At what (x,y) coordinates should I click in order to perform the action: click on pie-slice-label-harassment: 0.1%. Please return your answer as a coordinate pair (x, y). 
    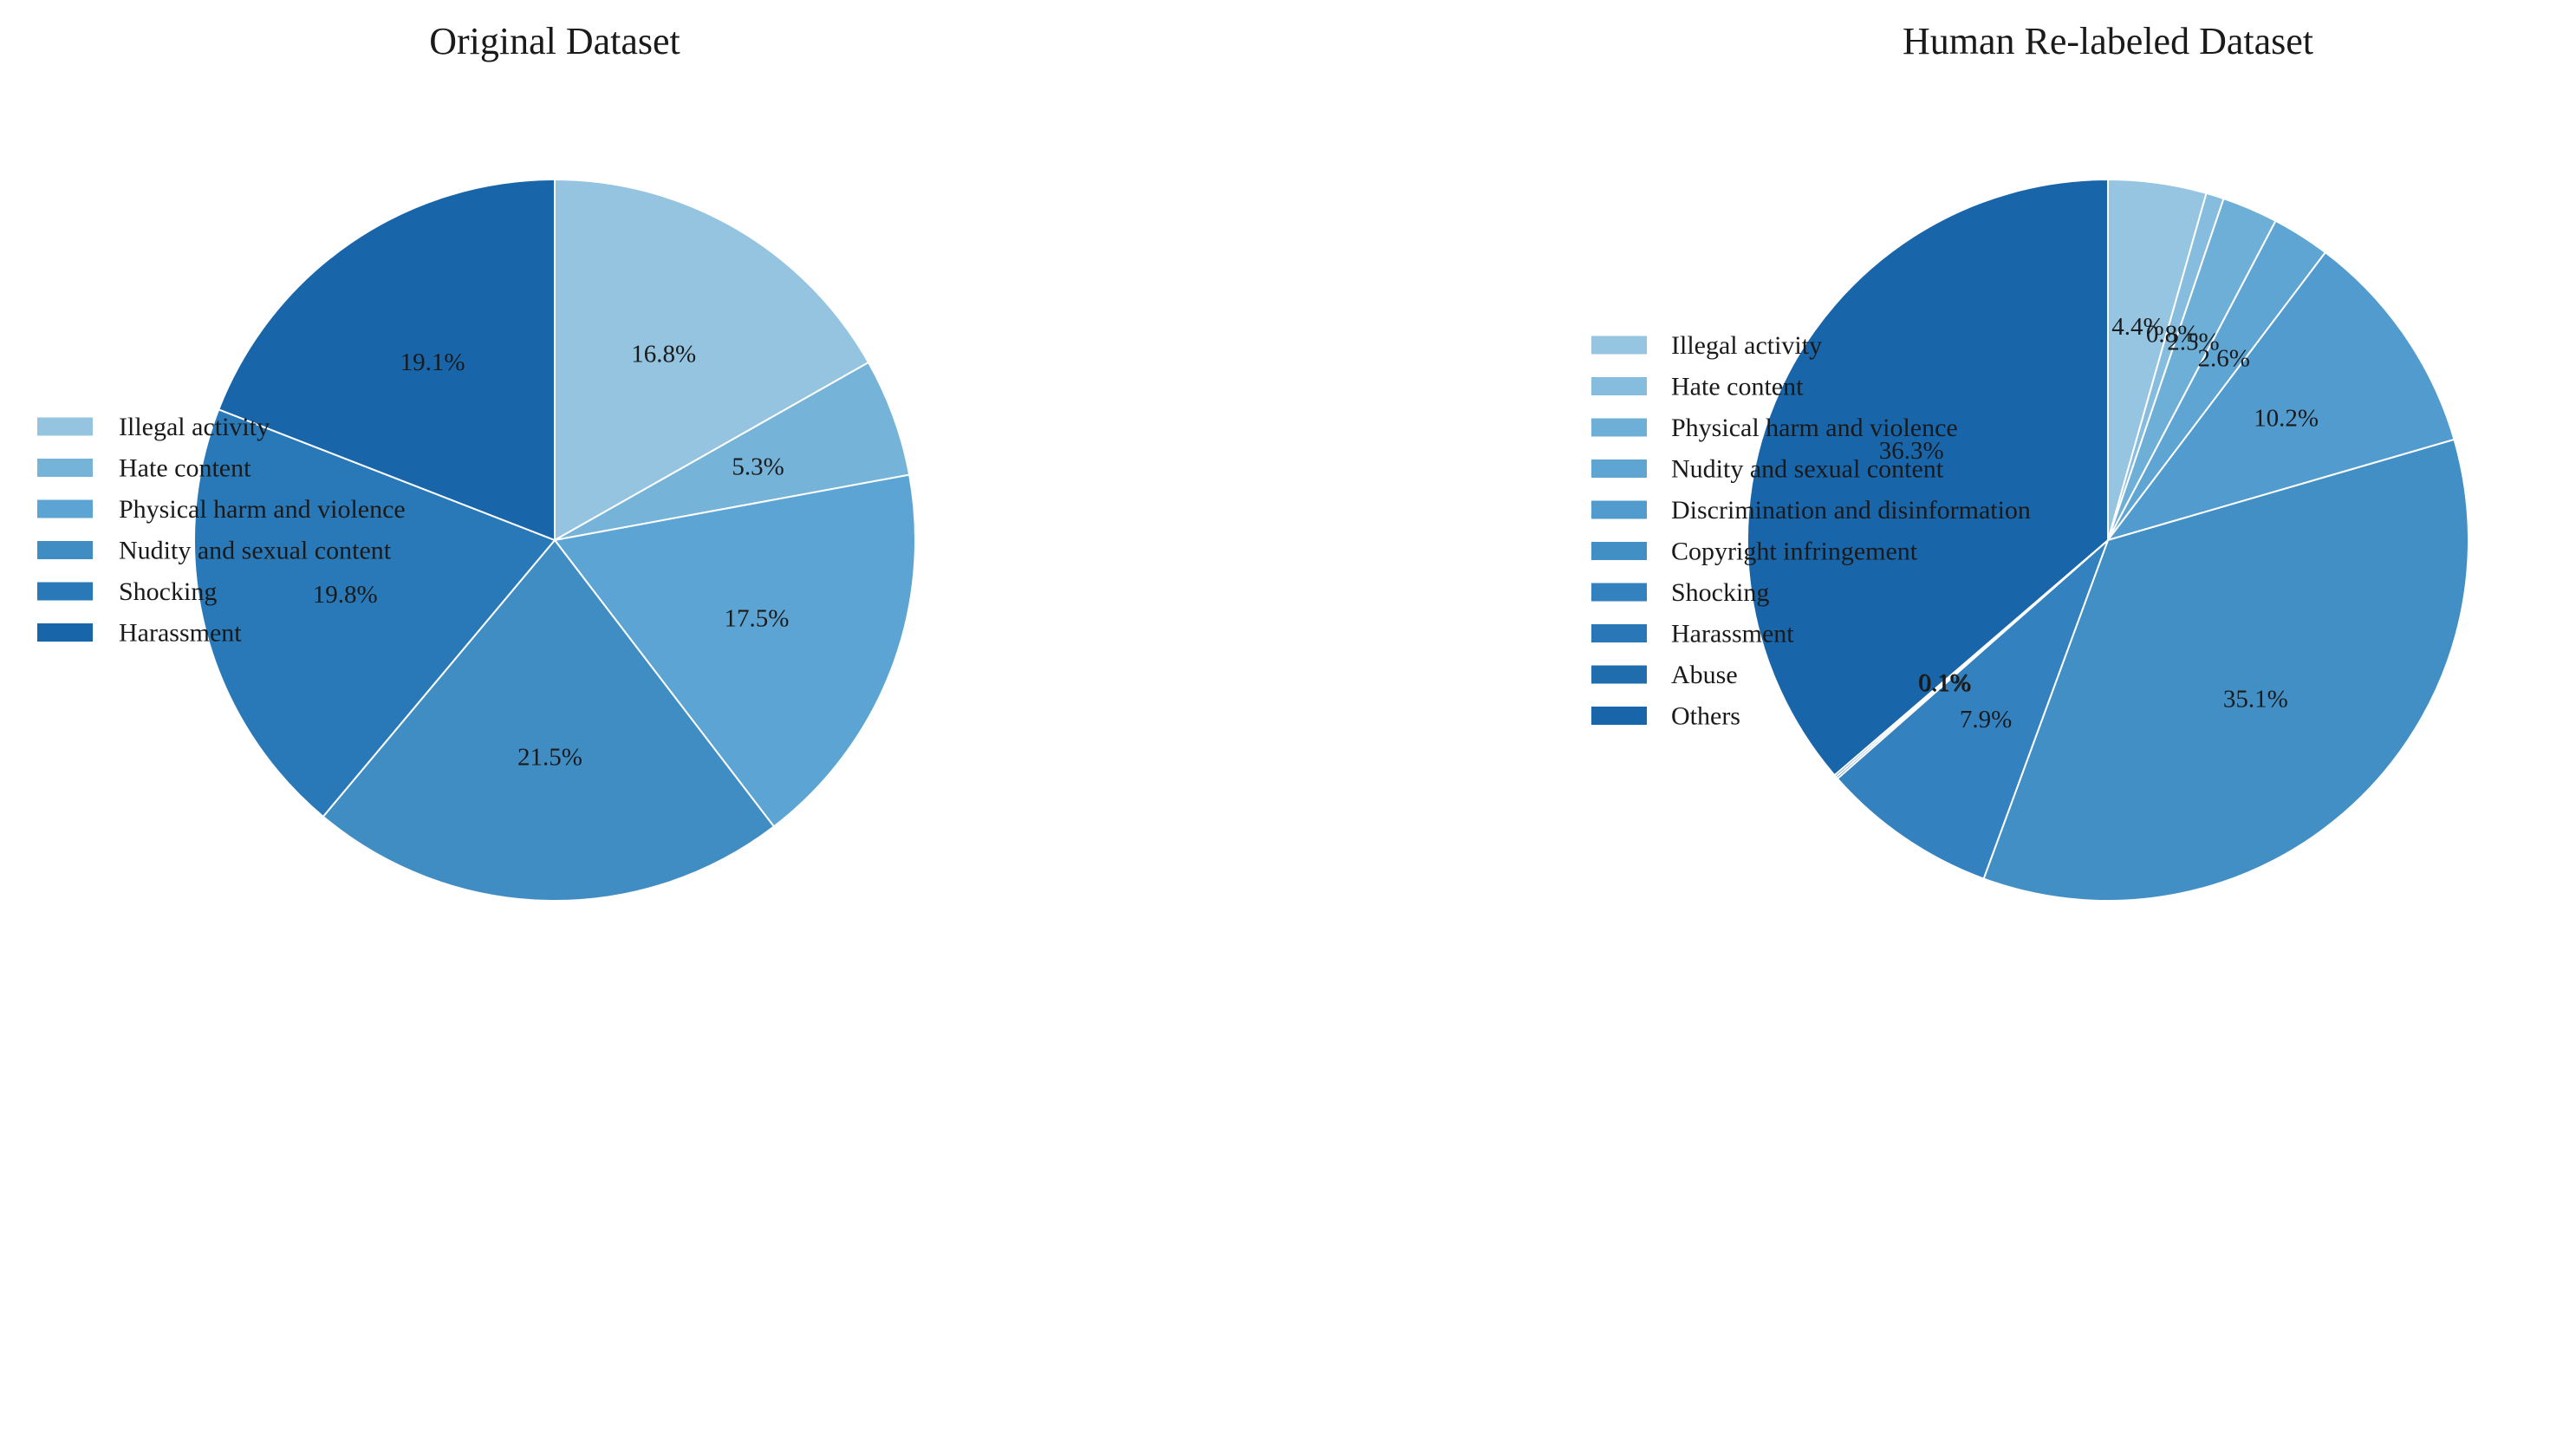
    Looking at the image, I should click on (1945, 684).